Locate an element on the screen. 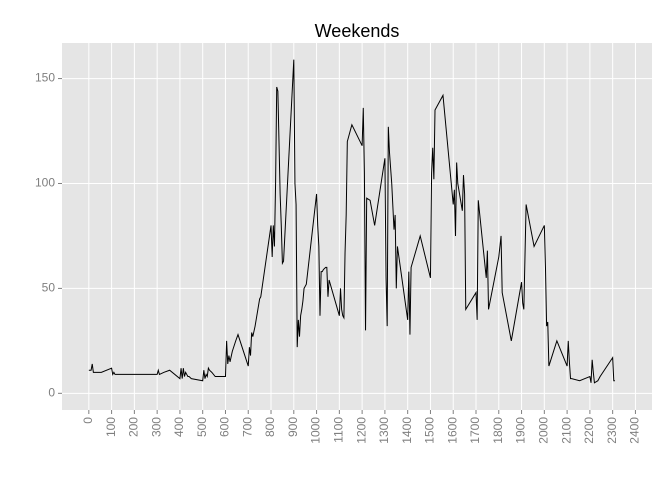  x-tick-label: 1600 is located at coordinates (452, 430).